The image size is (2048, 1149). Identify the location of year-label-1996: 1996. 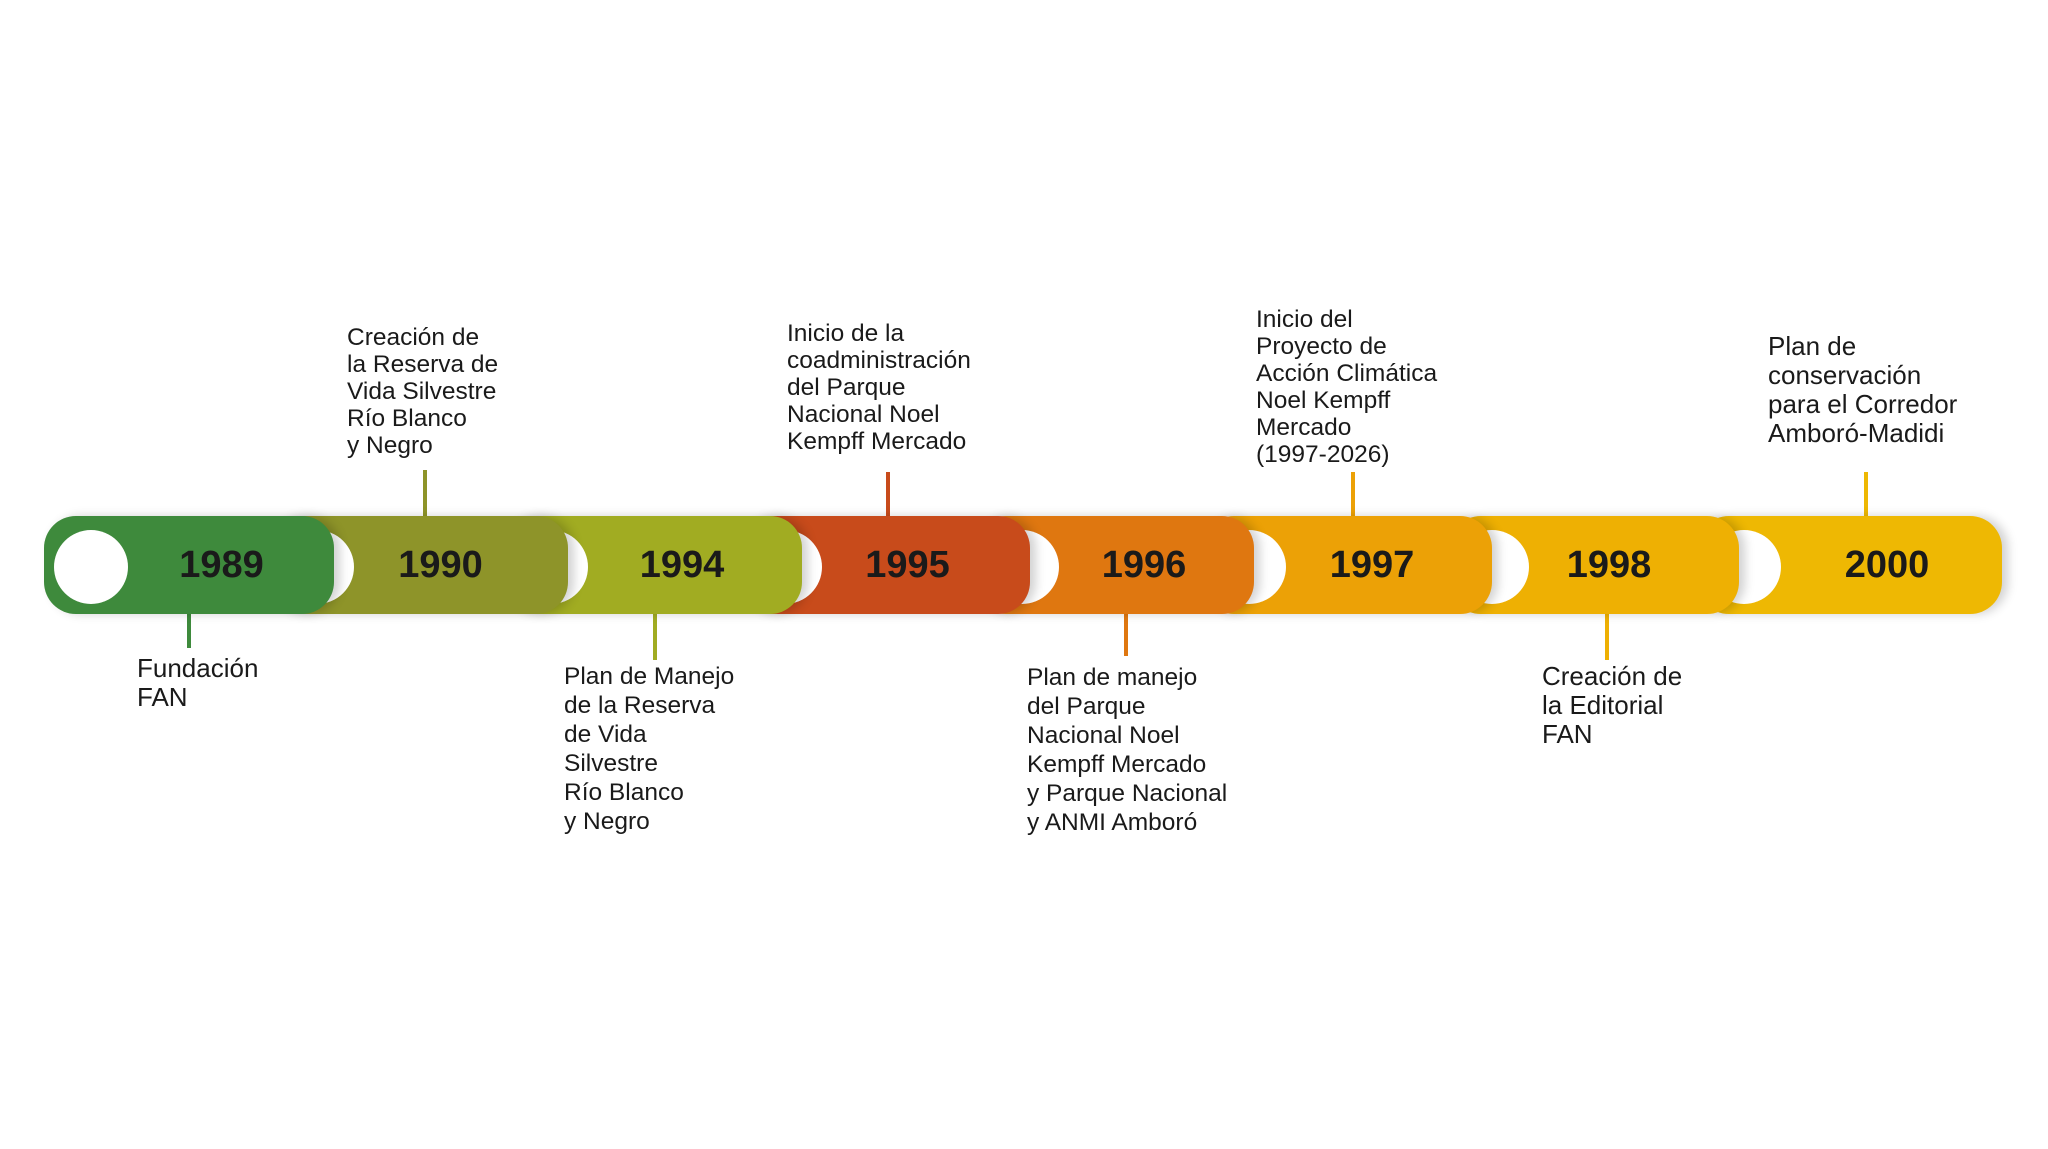
(1144, 565).